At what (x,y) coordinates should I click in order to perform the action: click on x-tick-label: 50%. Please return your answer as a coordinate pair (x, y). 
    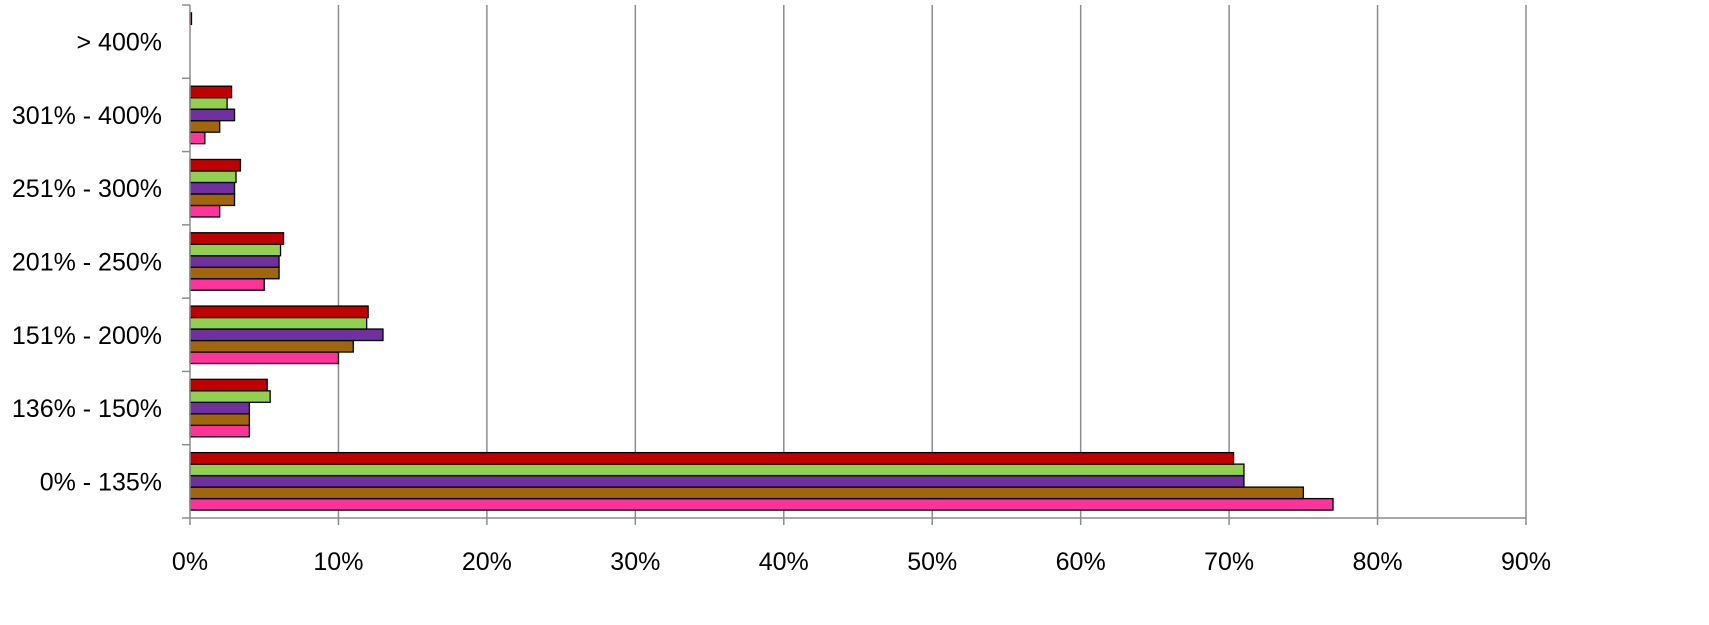
    Looking at the image, I should click on (932, 562).